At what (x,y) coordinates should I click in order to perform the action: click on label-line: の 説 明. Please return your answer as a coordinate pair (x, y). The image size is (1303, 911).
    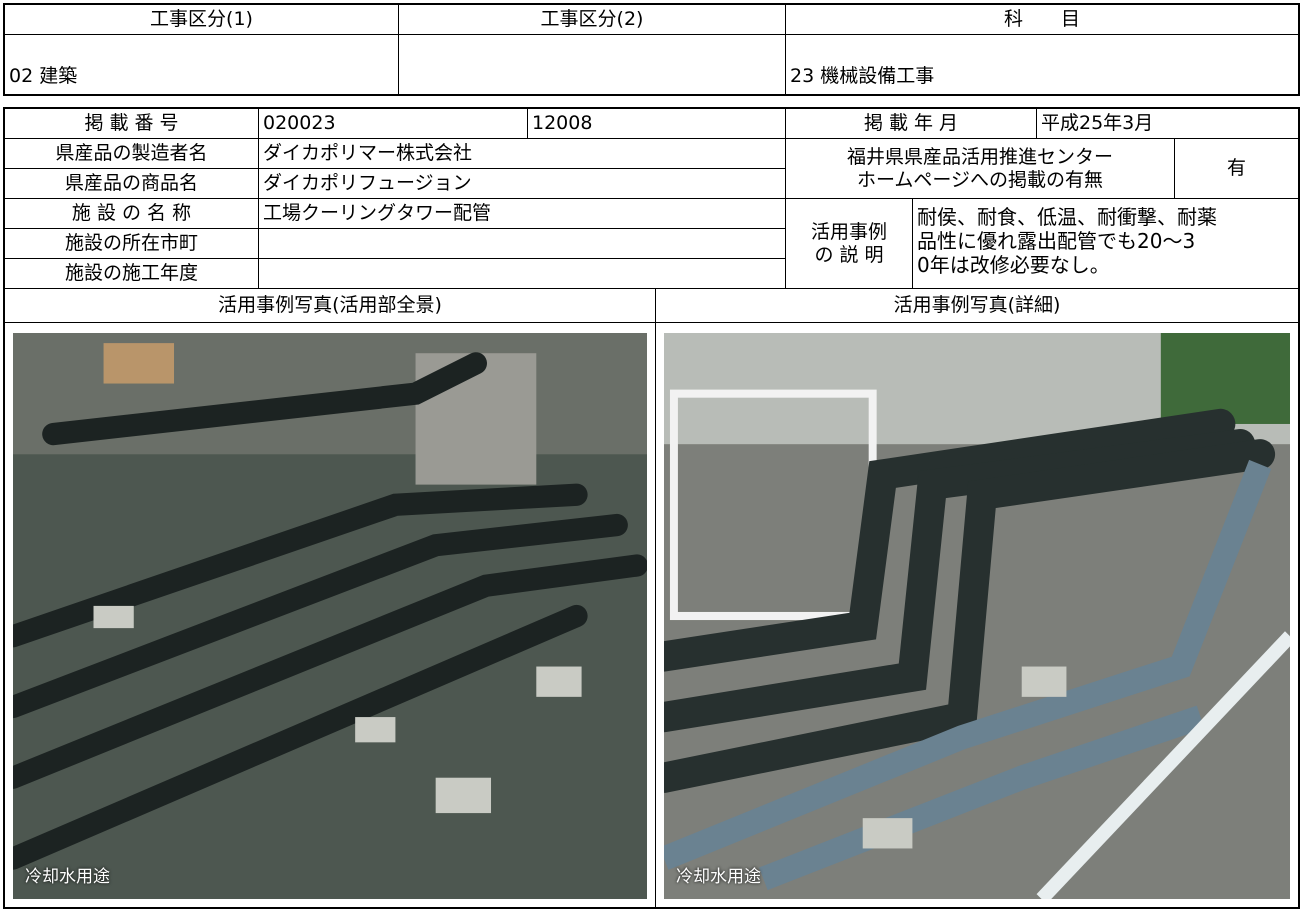
    Looking at the image, I should click on (849, 254).